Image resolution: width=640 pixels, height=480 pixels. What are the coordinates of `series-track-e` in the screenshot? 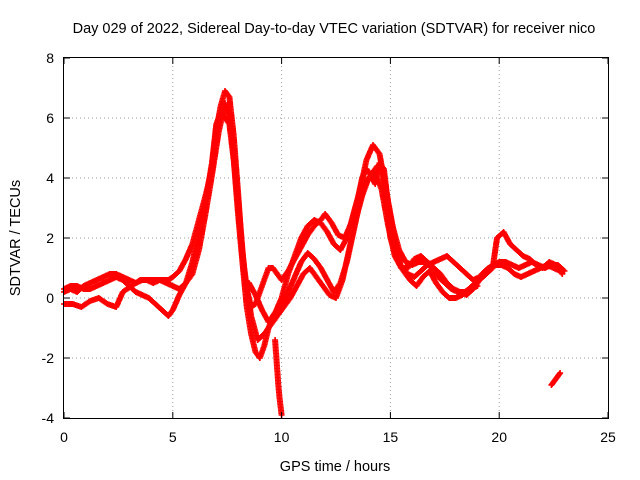 It's located at (278, 377).